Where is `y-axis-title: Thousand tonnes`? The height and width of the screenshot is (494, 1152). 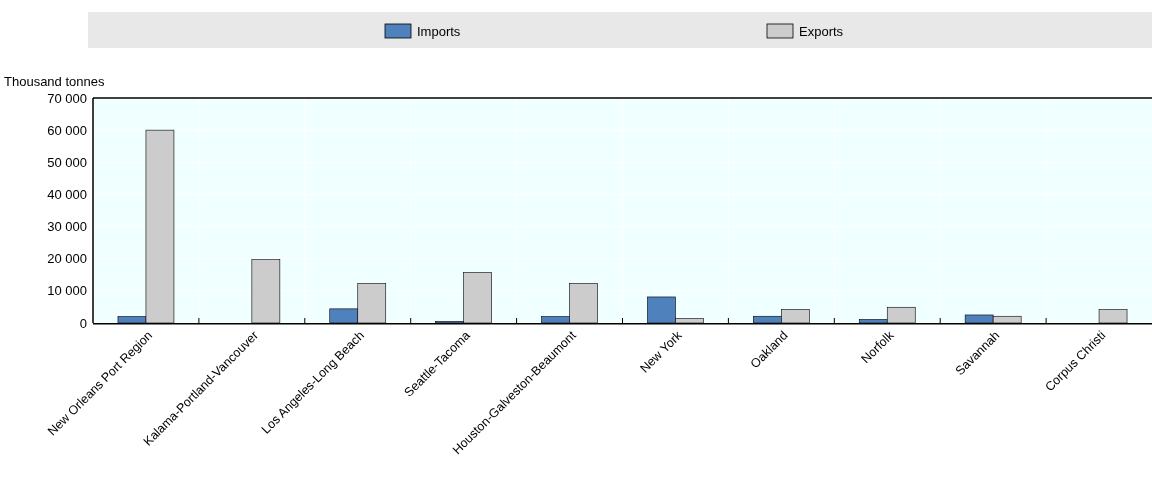 y-axis-title: Thousand tonnes is located at coordinates (54, 81).